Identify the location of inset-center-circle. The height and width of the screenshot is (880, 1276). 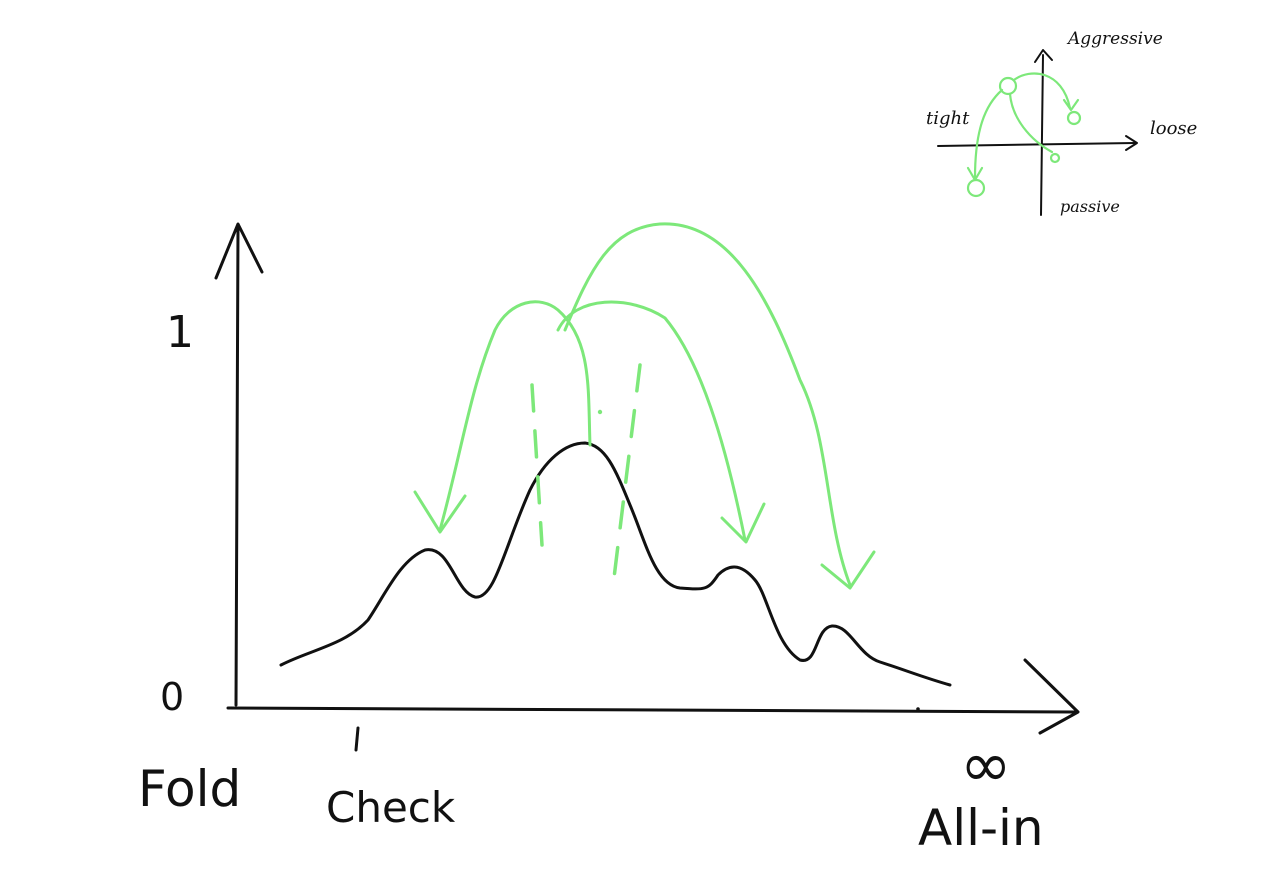
(1055, 158).